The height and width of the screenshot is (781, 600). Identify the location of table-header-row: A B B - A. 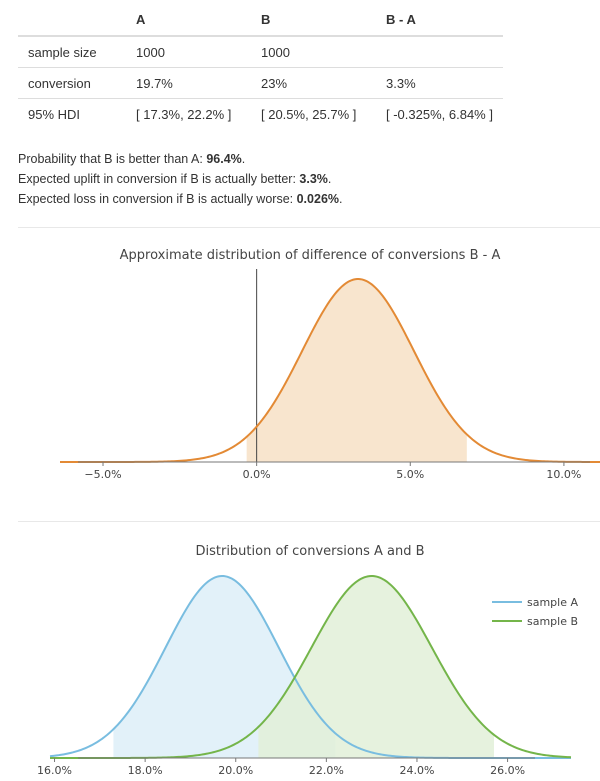
(260, 20).